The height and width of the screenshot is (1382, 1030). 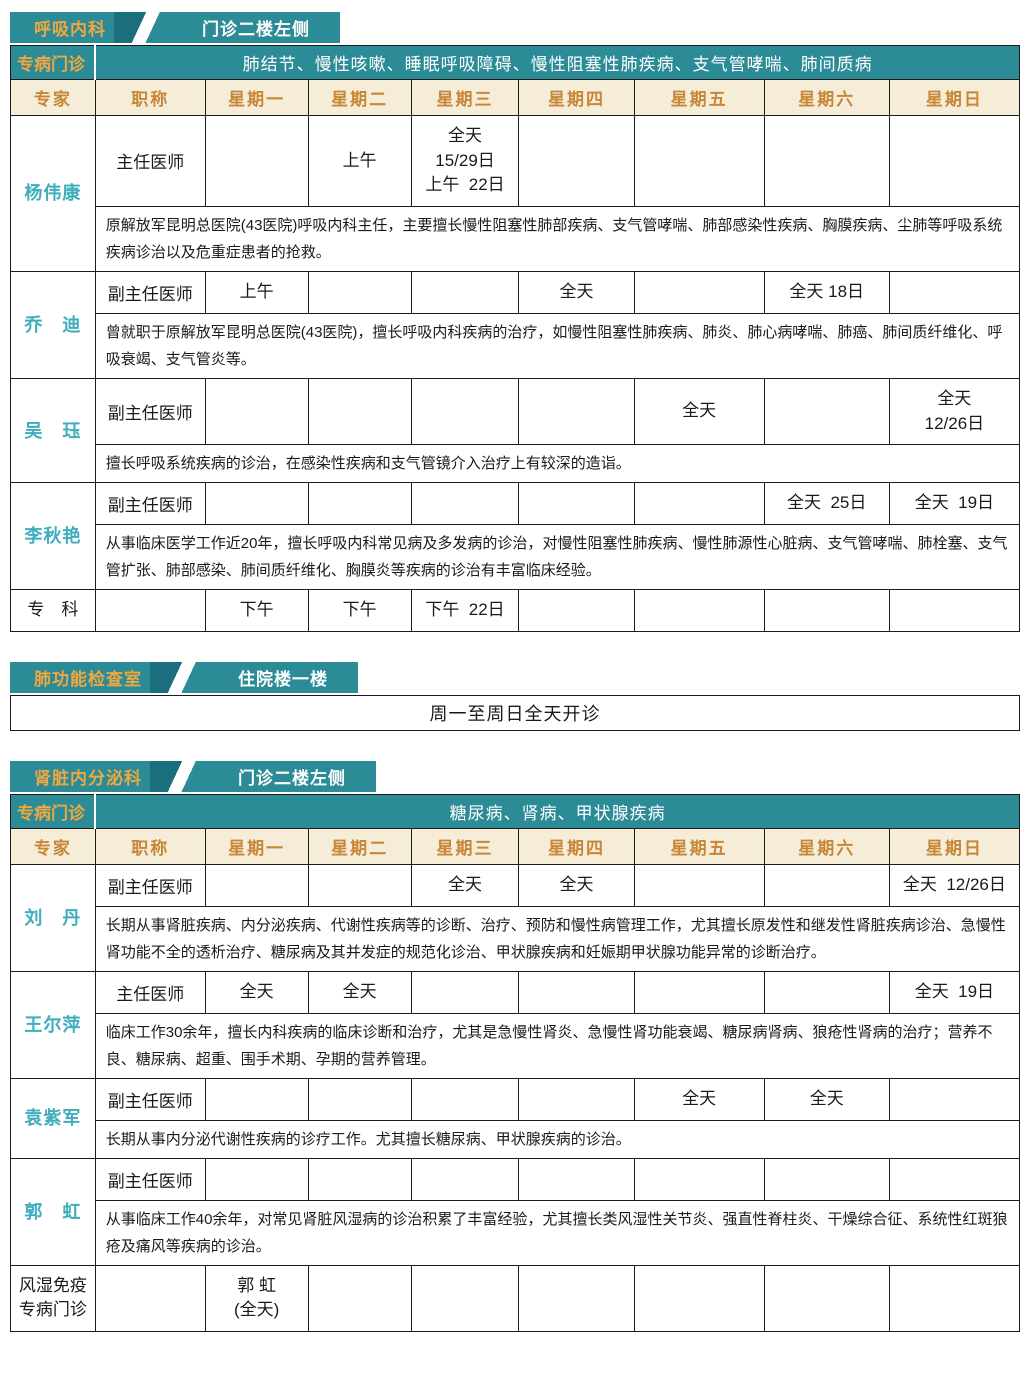 I want to click on doctor-name: 刘 丹, so click(x=53, y=917).